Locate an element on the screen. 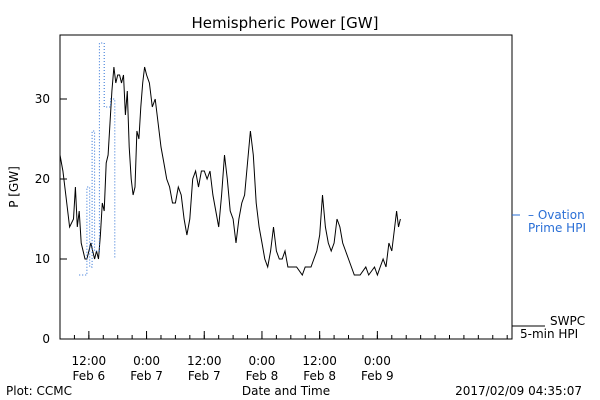  plot-credit: Plot: CCMC is located at coordinates (39, 391).